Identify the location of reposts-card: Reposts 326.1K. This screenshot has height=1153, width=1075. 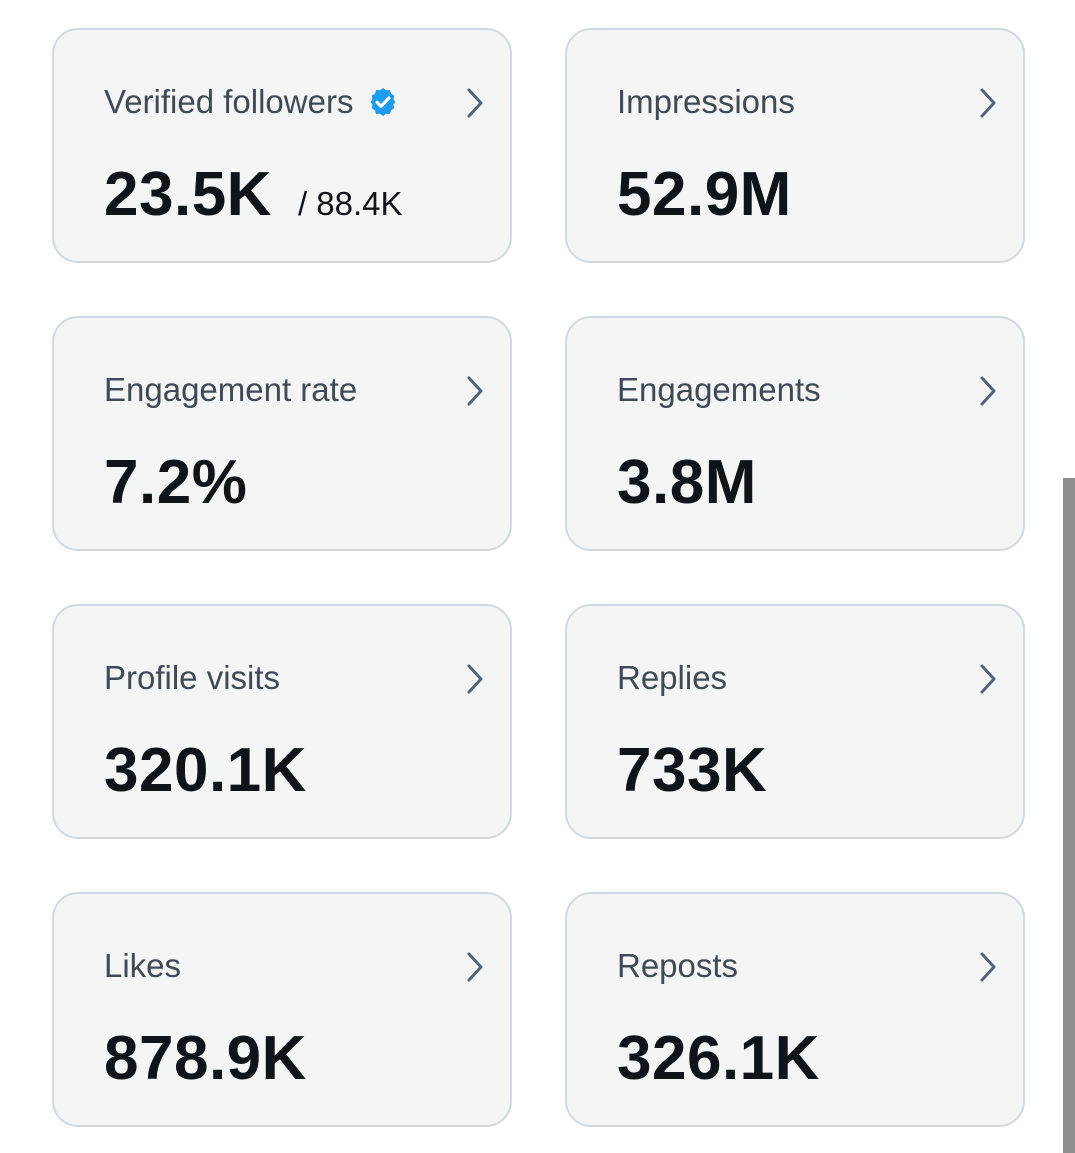
(795, 1009).